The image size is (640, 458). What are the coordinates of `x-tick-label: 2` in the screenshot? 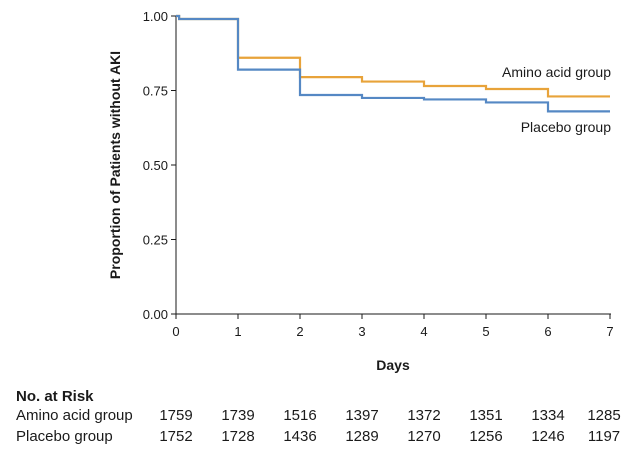 It's located at (299, 331).